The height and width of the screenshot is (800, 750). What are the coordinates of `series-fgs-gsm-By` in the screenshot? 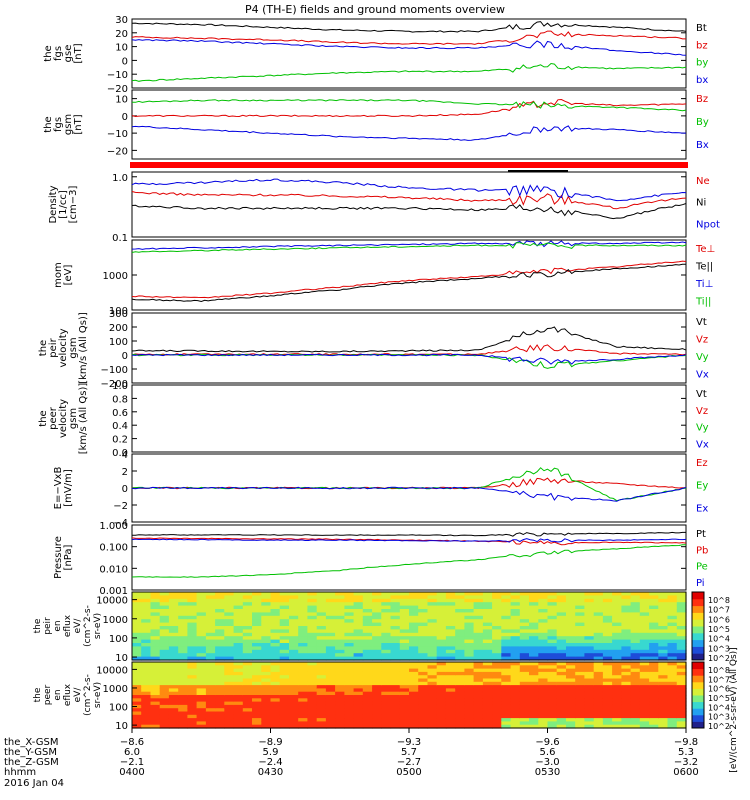 It's located at (409, 105).